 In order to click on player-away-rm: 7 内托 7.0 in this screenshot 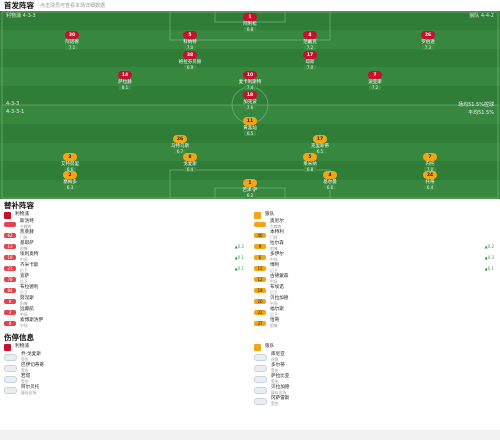, I will do `click(430, 163)`.